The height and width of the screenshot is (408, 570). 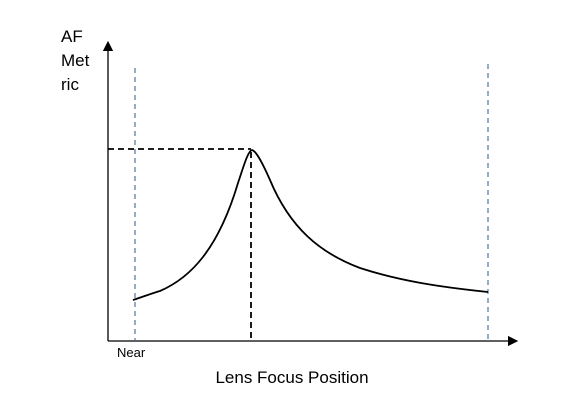 I want to click on y-axis-label-line-2: Met, so click(x=75, y=60).